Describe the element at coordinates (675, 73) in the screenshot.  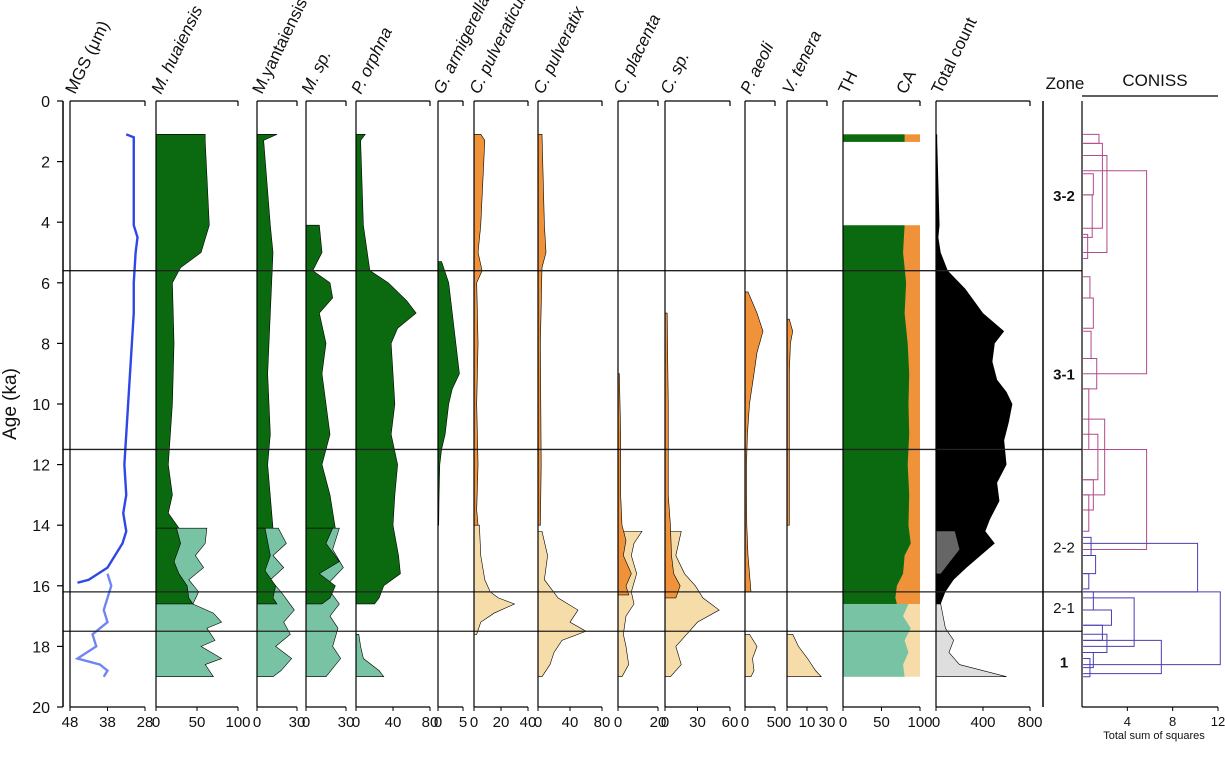
I see `c-sp-title: C. sp.` at that location.